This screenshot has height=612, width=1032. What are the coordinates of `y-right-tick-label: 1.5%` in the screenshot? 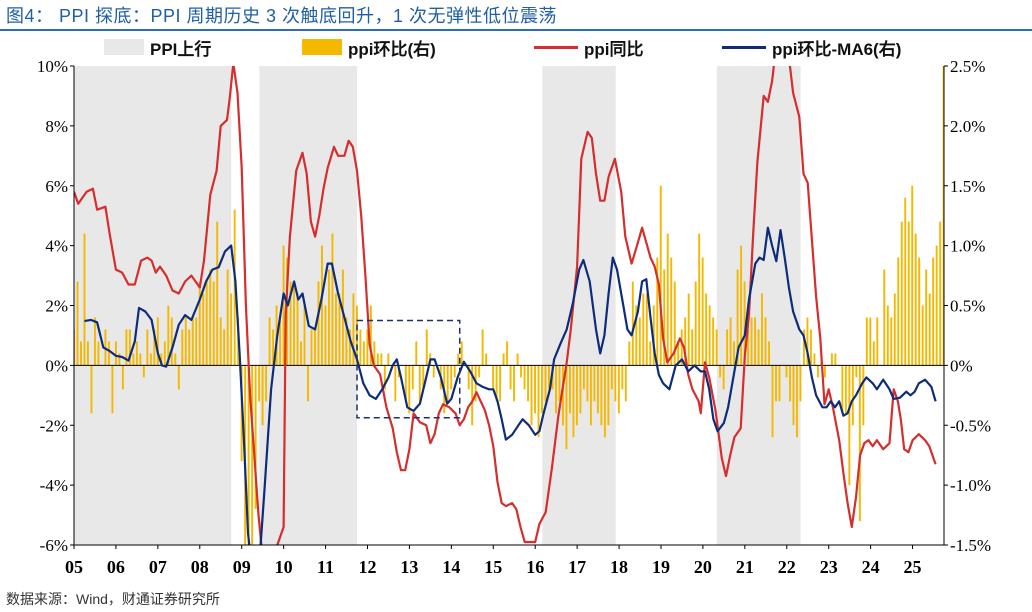 It's located at (967, 186).